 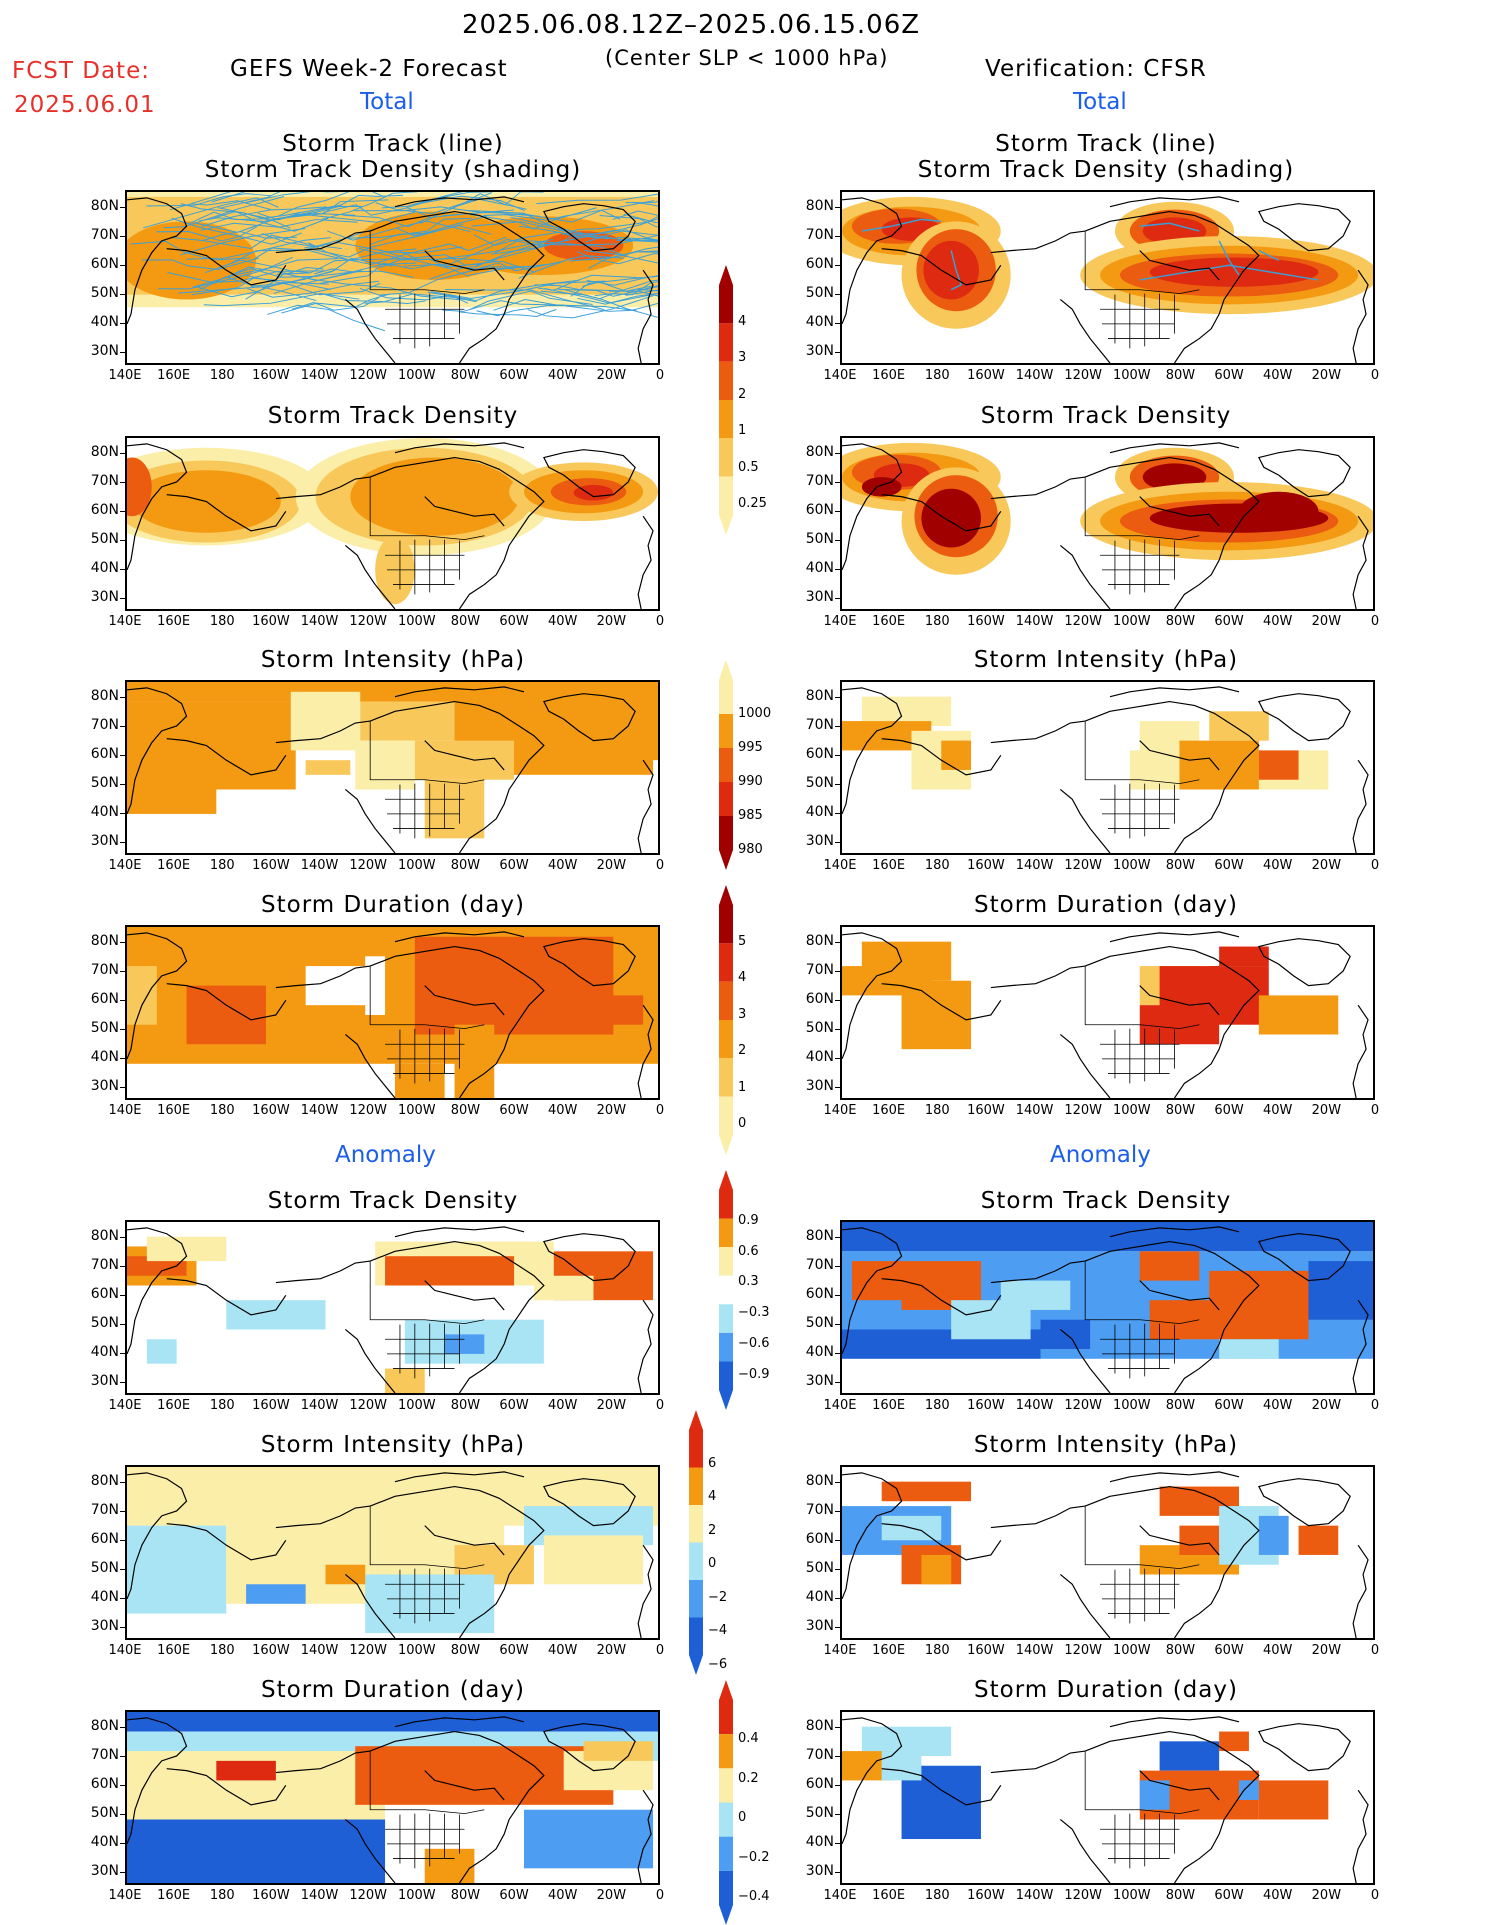 I want to click on colorbar-duration-anomaly, so click(x=726, y=1802).